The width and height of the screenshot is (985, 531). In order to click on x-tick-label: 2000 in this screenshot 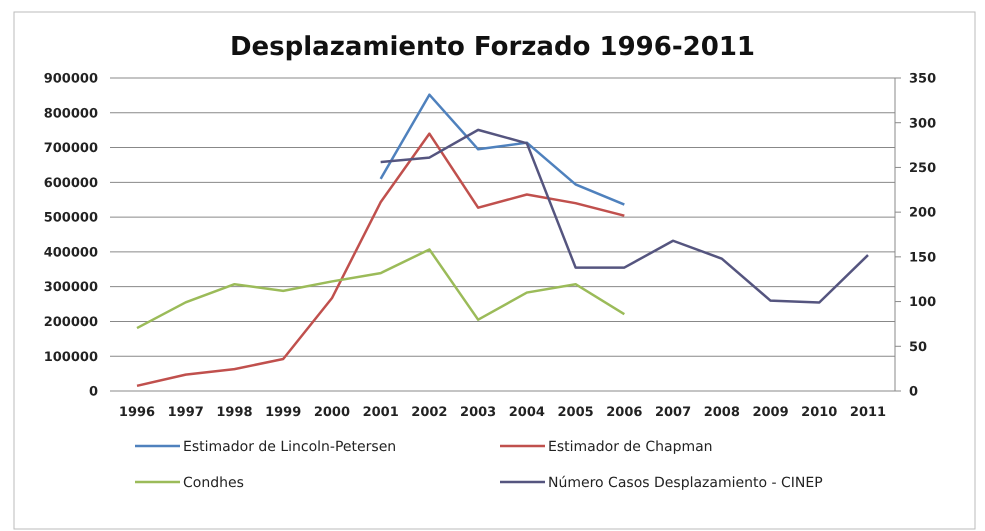, I will do `click(332, 412)`.